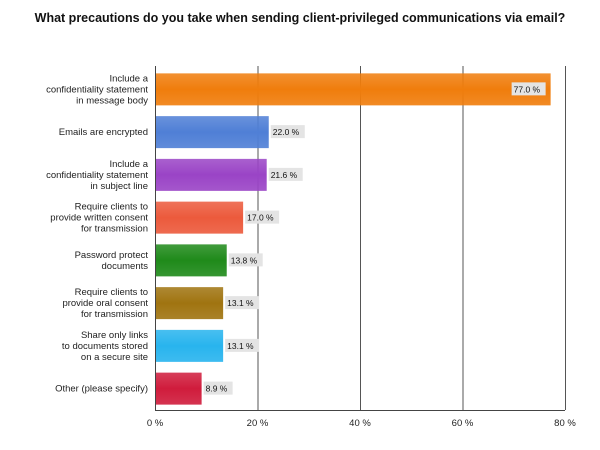  Describe the element at coordinates (155, 423) in the screenshot. I see `x-tick-label: 0 %` at that location.